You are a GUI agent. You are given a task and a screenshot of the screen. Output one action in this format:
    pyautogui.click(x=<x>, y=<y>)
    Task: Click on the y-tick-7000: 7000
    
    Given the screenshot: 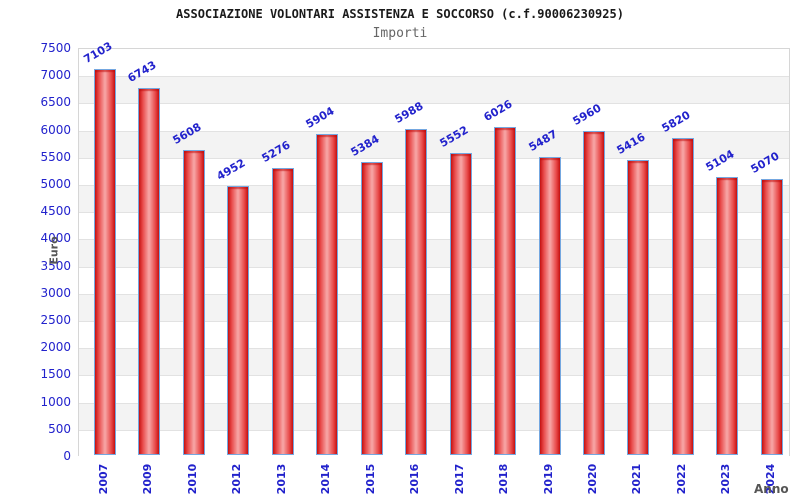 What is the action you would take?
    pyautogui.click(x=55, y=75)
    